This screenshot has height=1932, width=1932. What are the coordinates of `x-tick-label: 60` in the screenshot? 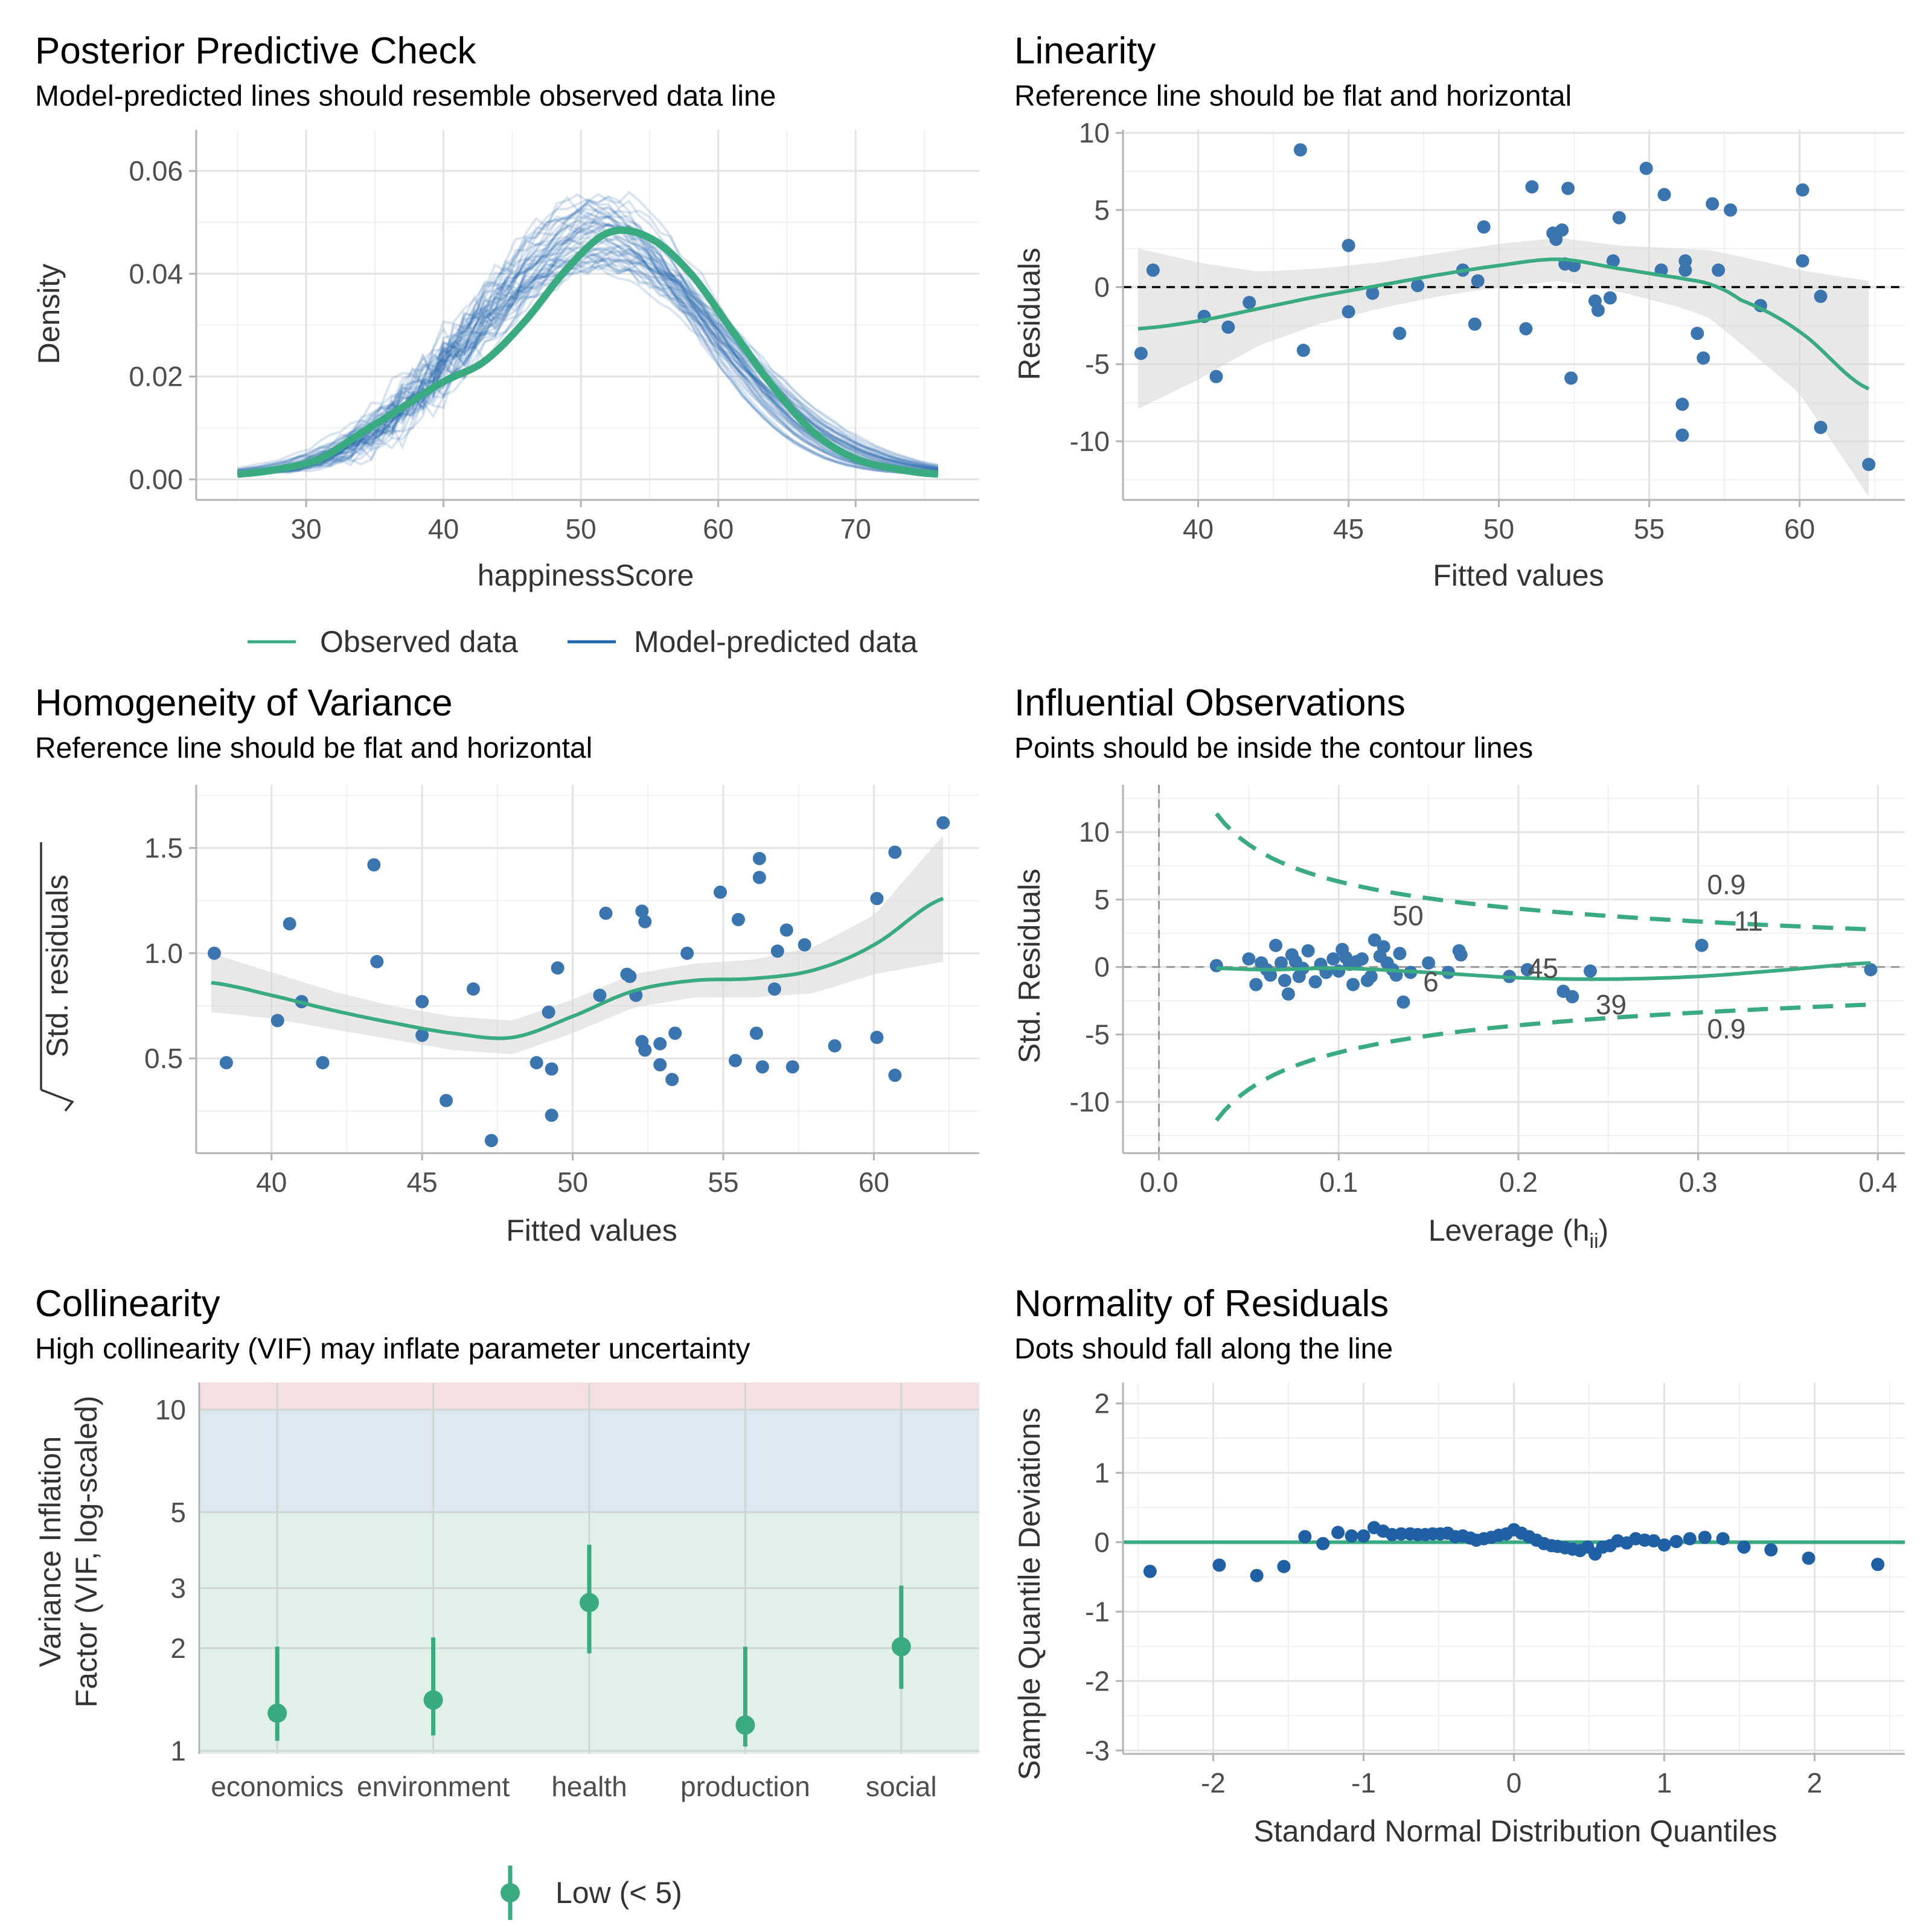 It's located at (718, 529).